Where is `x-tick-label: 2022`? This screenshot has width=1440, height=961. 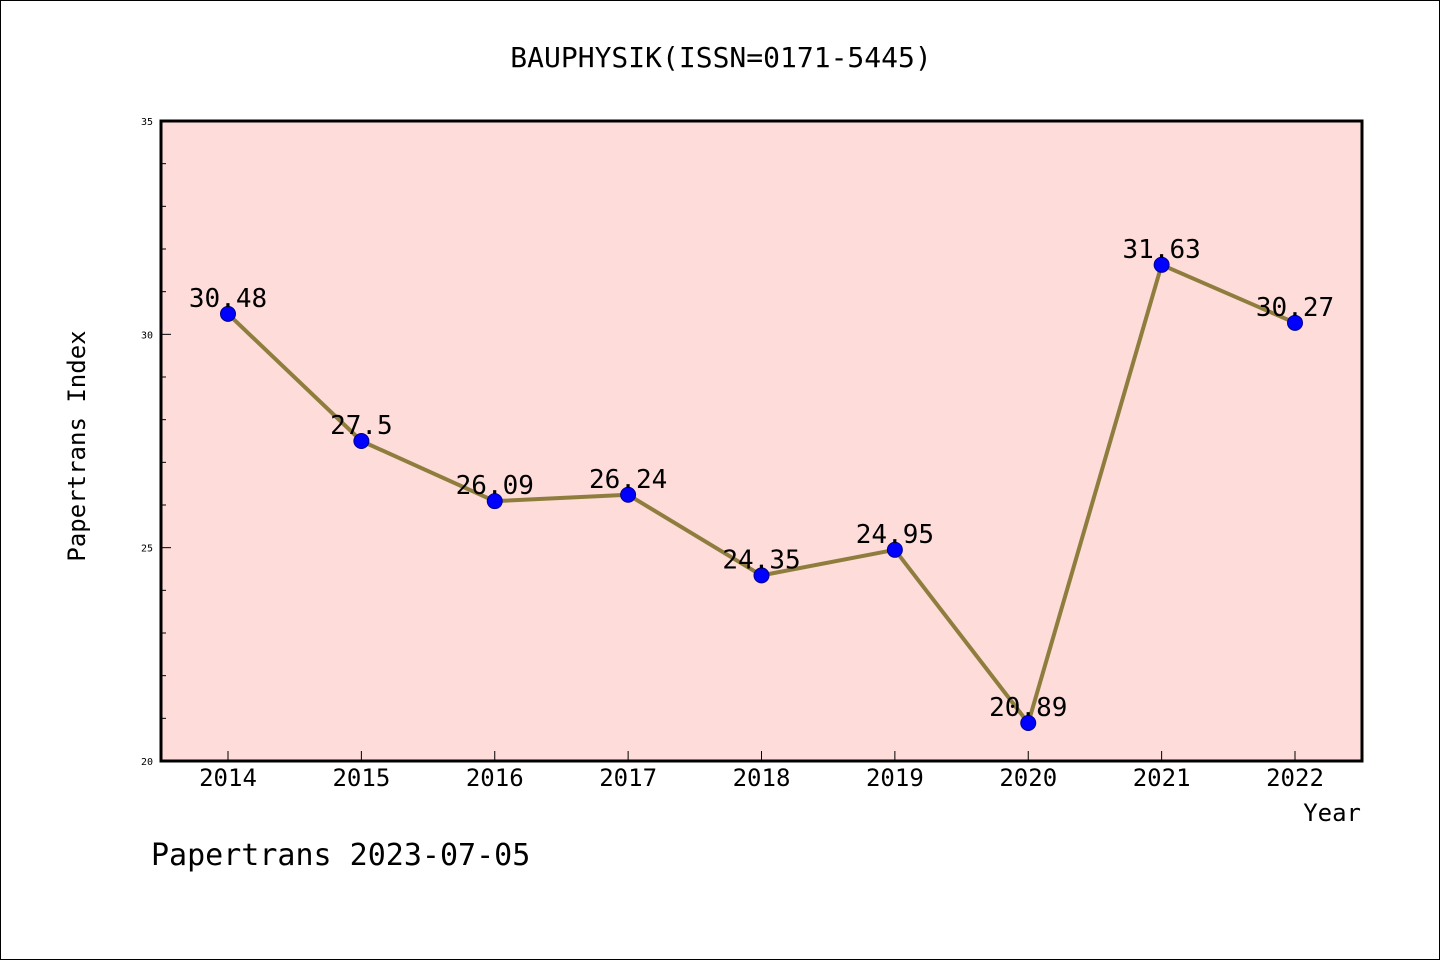 x-tick-label: 2022 is located at coordinates (1295, 778).